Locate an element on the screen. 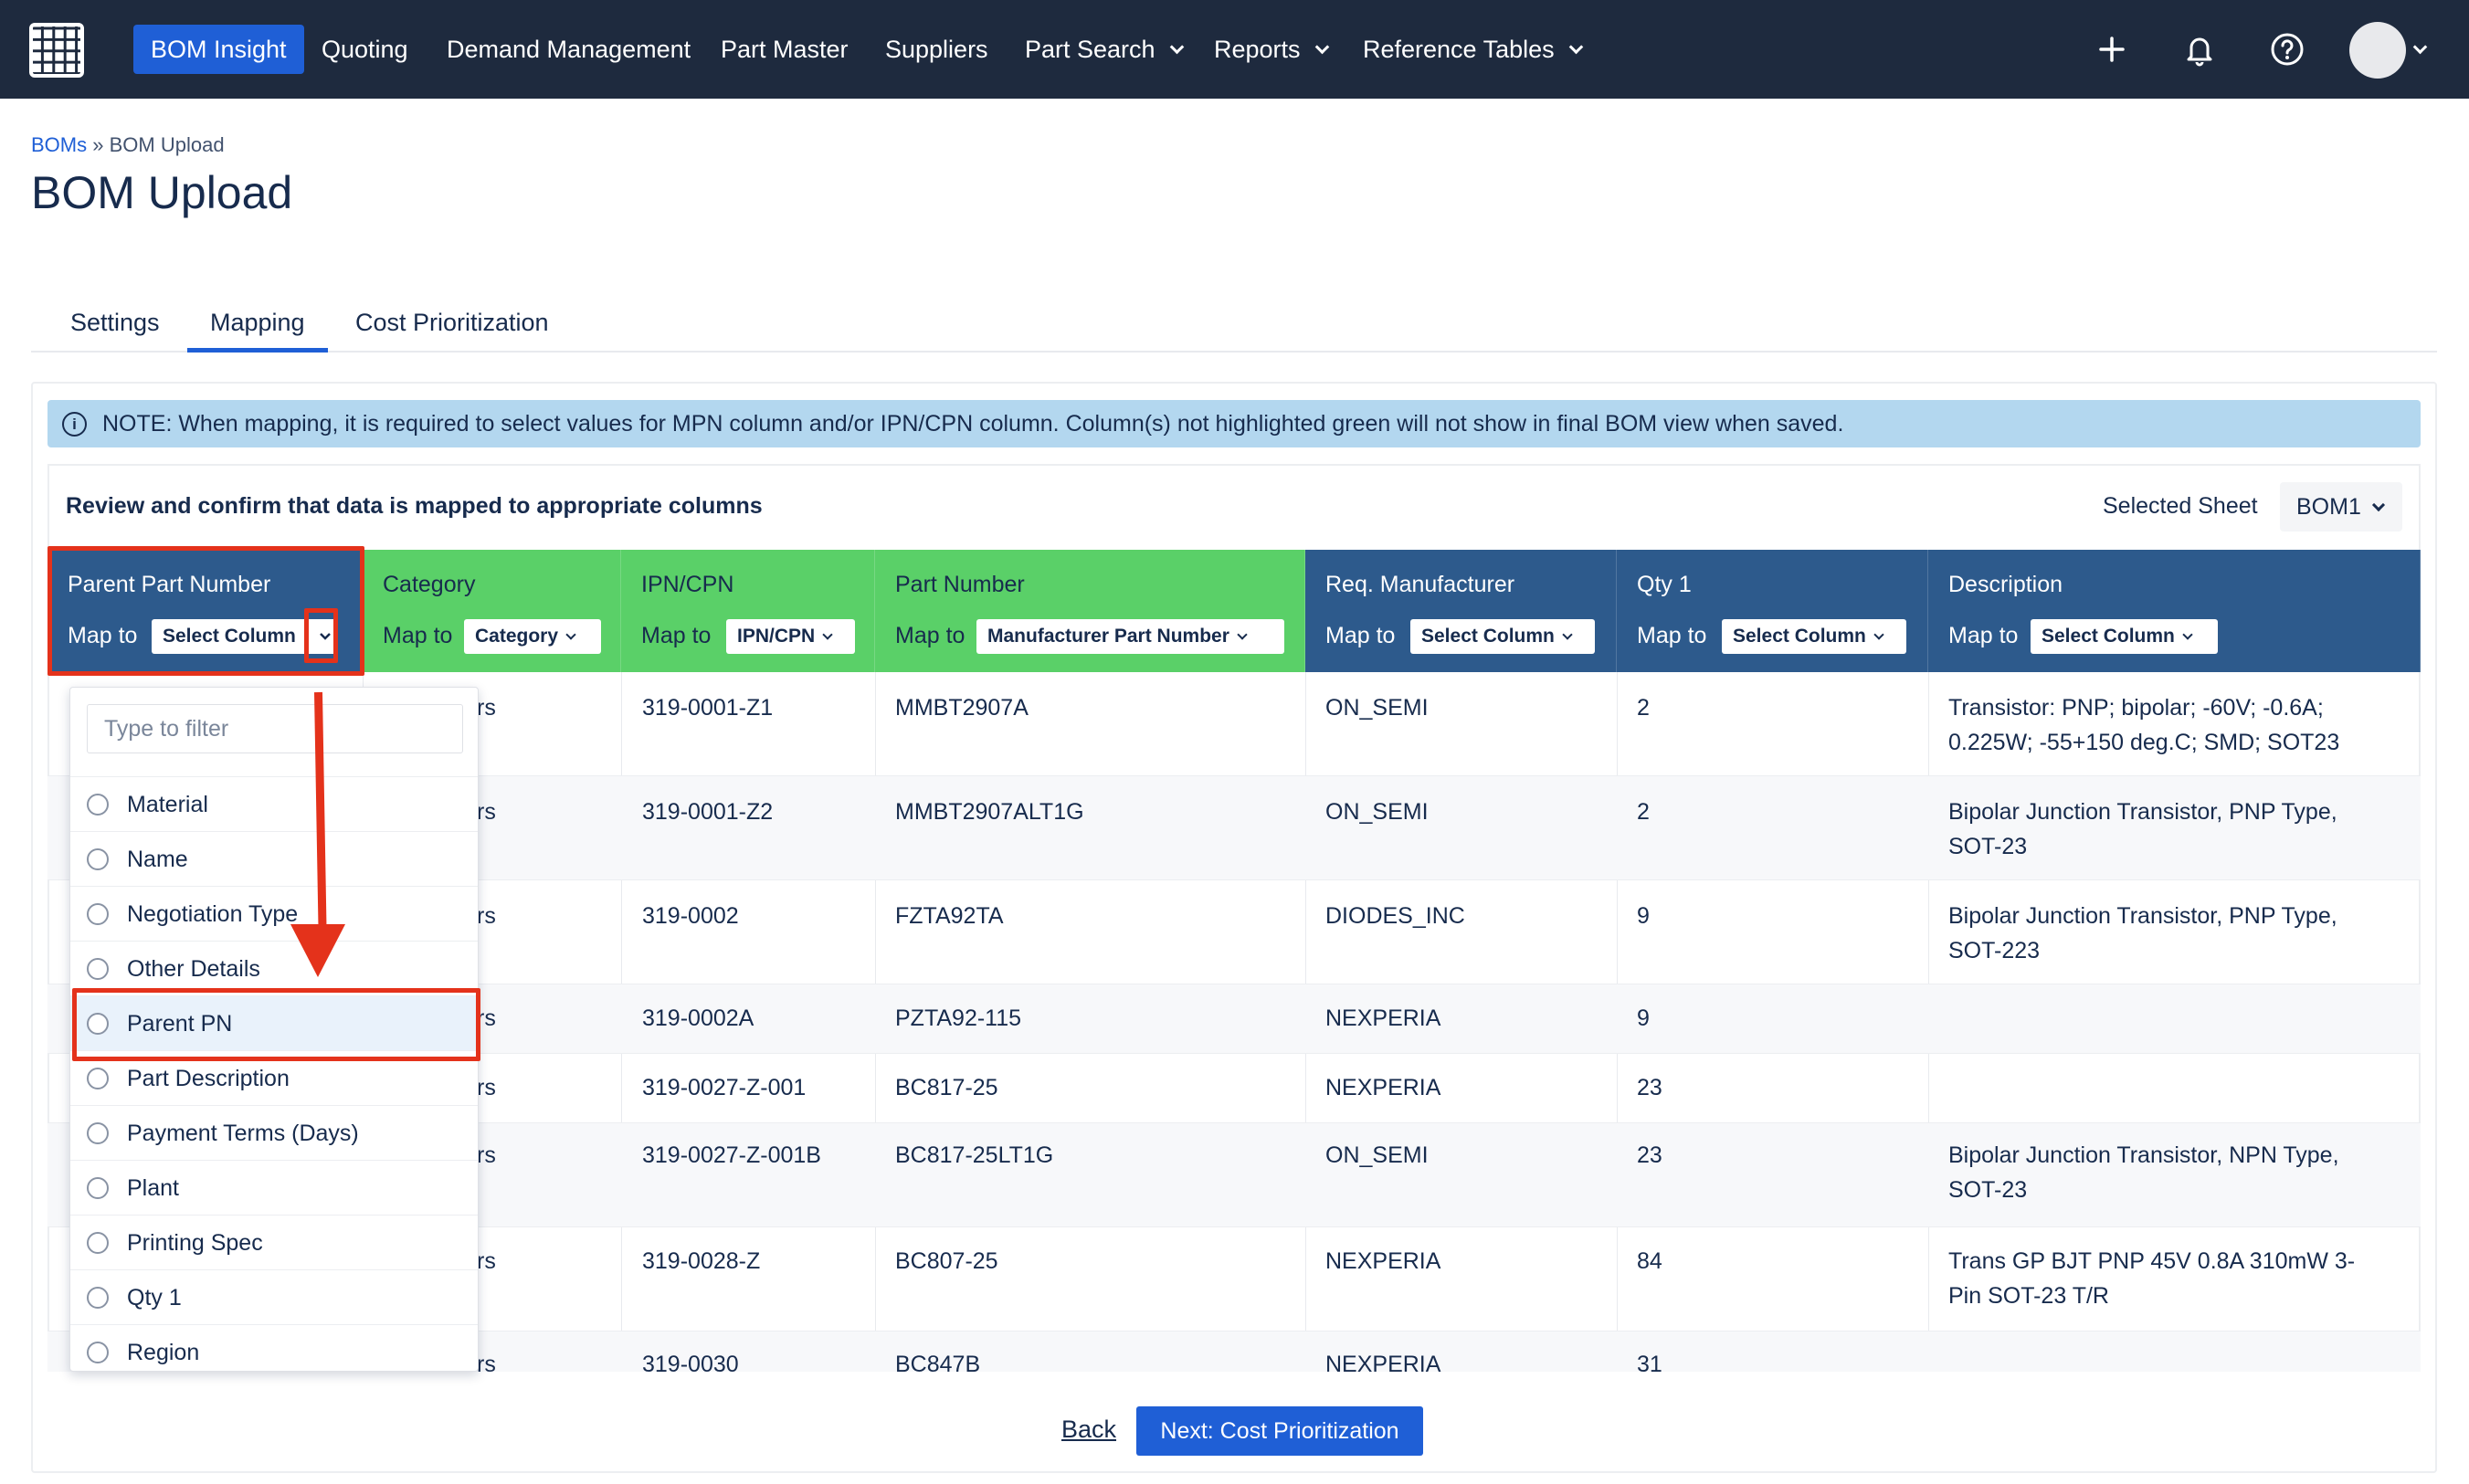 This screenshot has height=1484, width=2469. option-label: Material is located at coordinates (167, 804).